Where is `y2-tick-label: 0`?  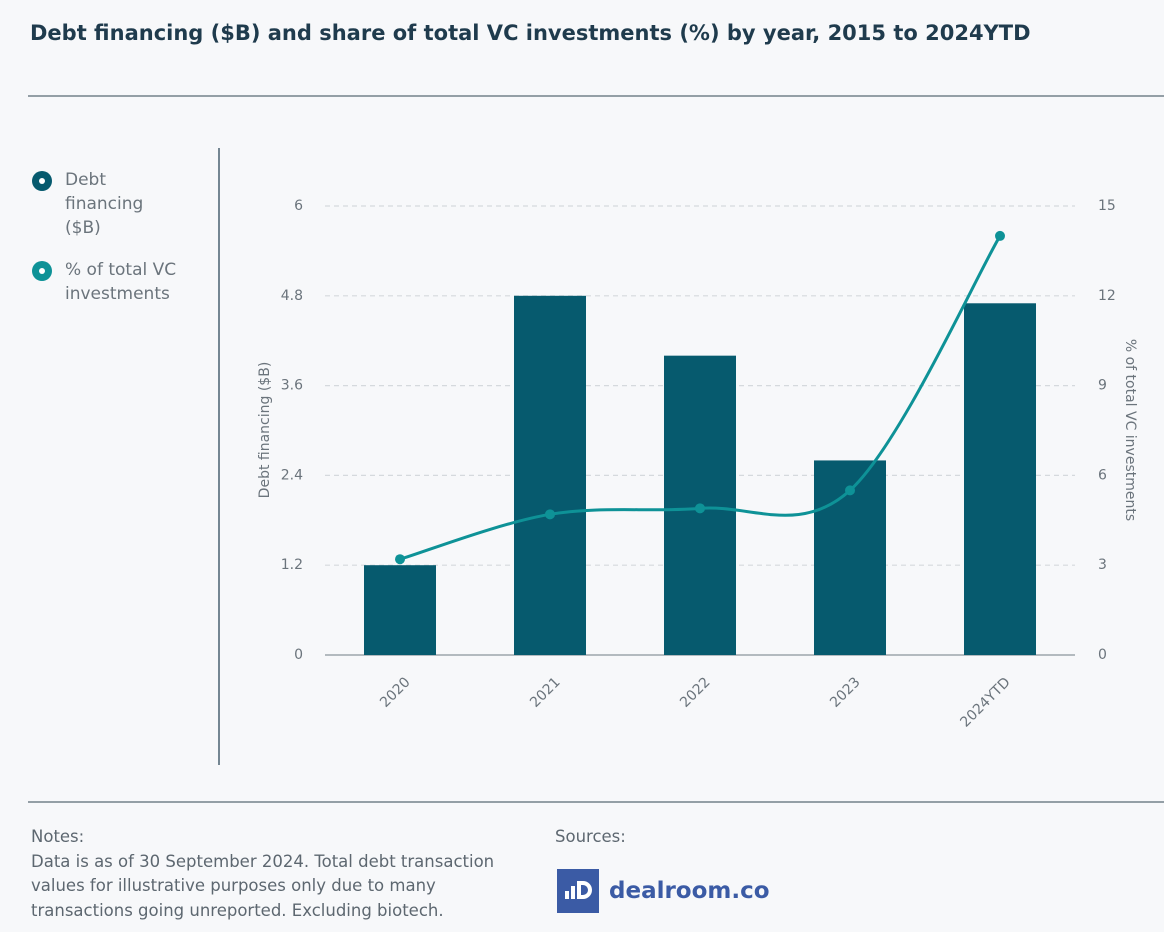
y2-tick-label: 0 is located at coordinates (1102, 655).